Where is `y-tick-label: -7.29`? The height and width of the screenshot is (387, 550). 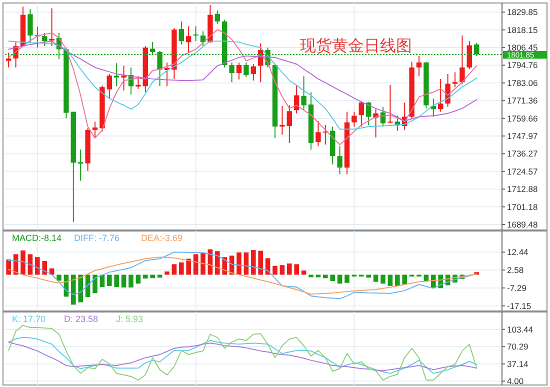 y-tick-label: -7.29 is located at coordinates (517, 287).